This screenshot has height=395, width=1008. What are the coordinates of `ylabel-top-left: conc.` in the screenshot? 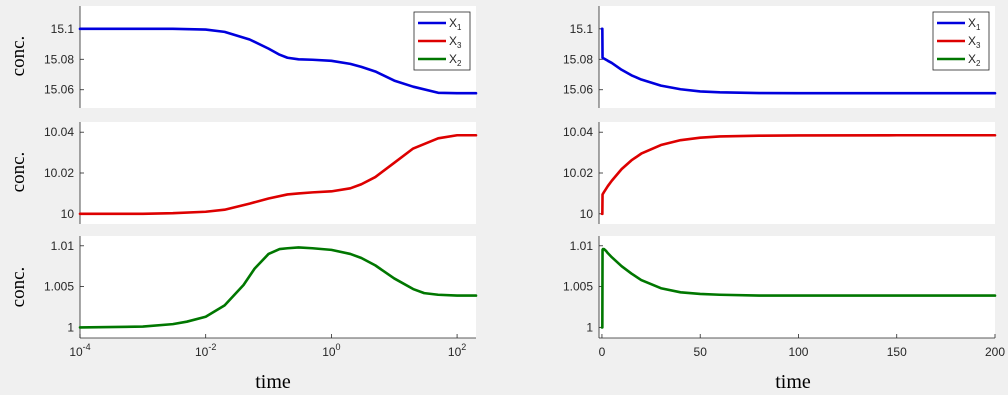 It's located at (18, 56).